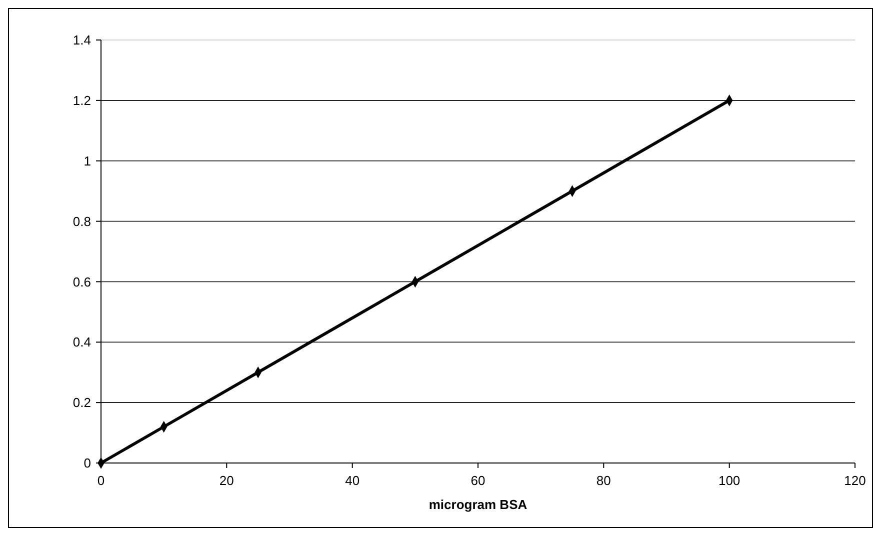 This screenshot has width=881, height=536. I want to click on x-tick-label: 0, so click(101, 480).